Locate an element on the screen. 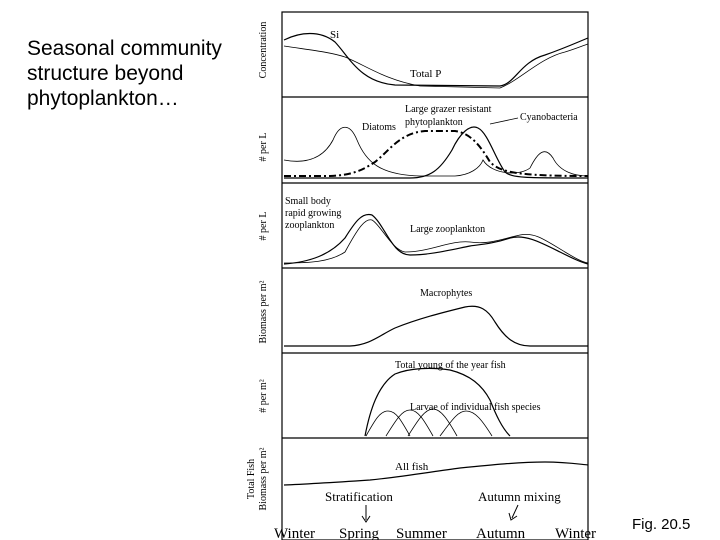 The image size is (720, 540). all-fish-curve is located at coordinates (436, 473).